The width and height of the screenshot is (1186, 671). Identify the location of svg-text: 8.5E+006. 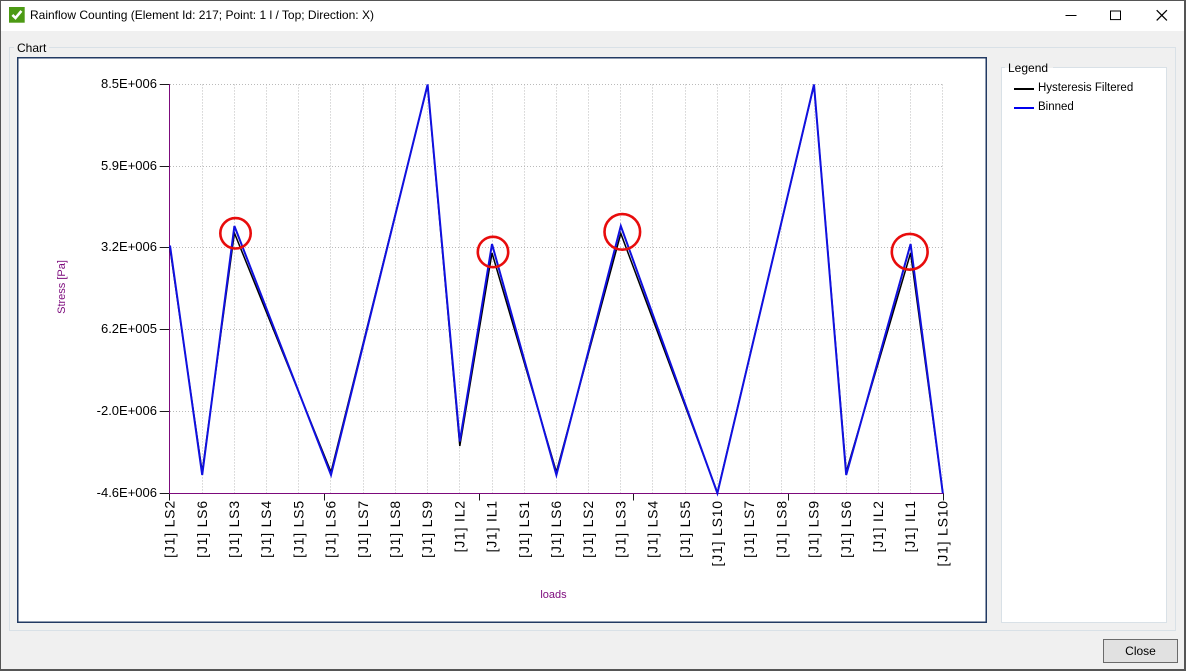
(129, 83).